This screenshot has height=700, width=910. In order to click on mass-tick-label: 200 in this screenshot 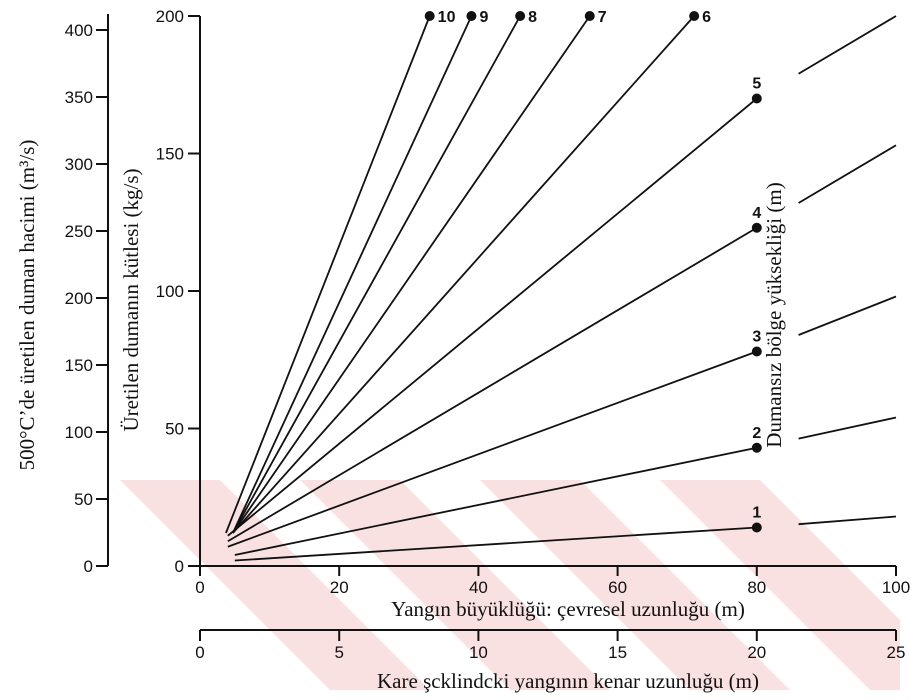, I will do `click(170, 16)`.